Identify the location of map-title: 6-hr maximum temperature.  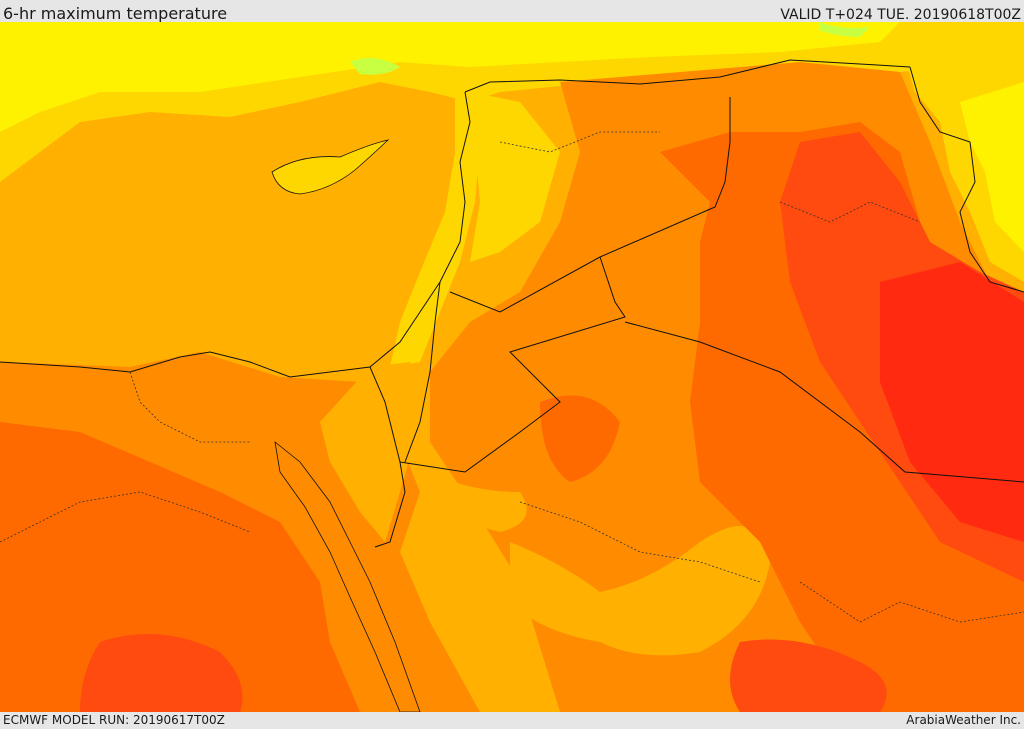
(115, 13).